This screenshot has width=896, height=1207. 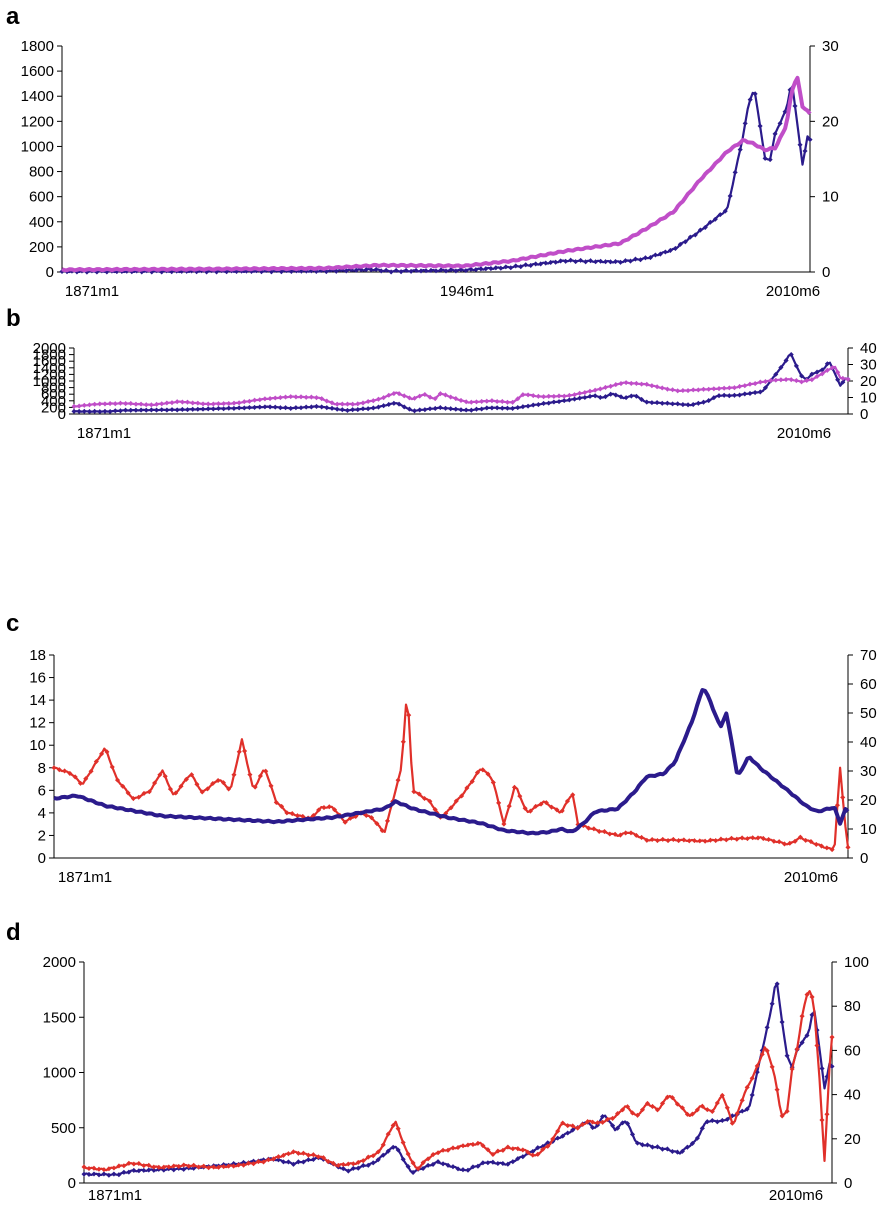 I want to click on y-left-tick-label: 1800, so click(x=49, y=355).